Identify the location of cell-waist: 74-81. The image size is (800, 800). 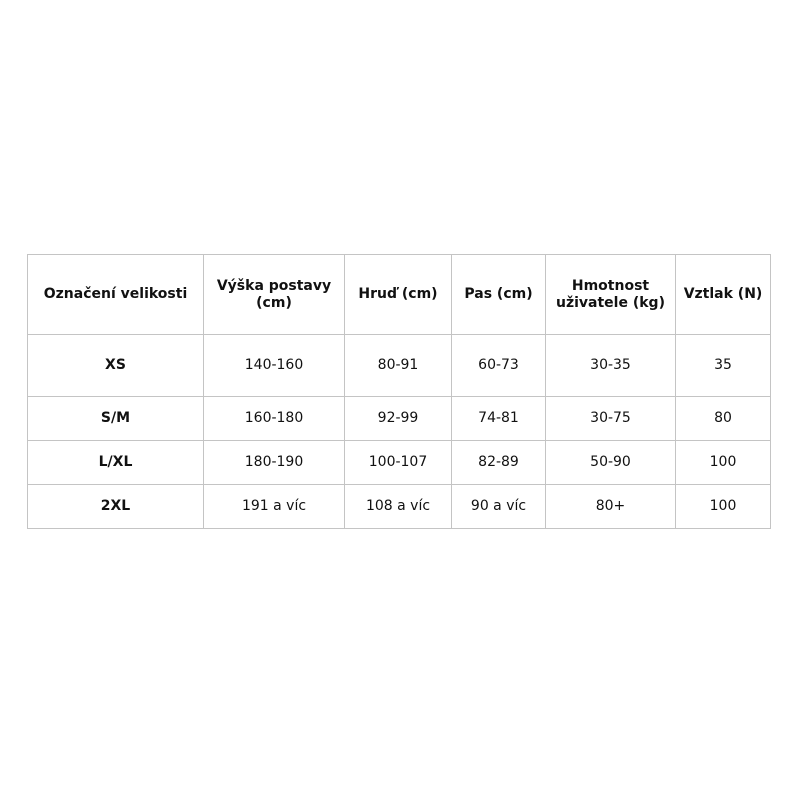
(498, 418).